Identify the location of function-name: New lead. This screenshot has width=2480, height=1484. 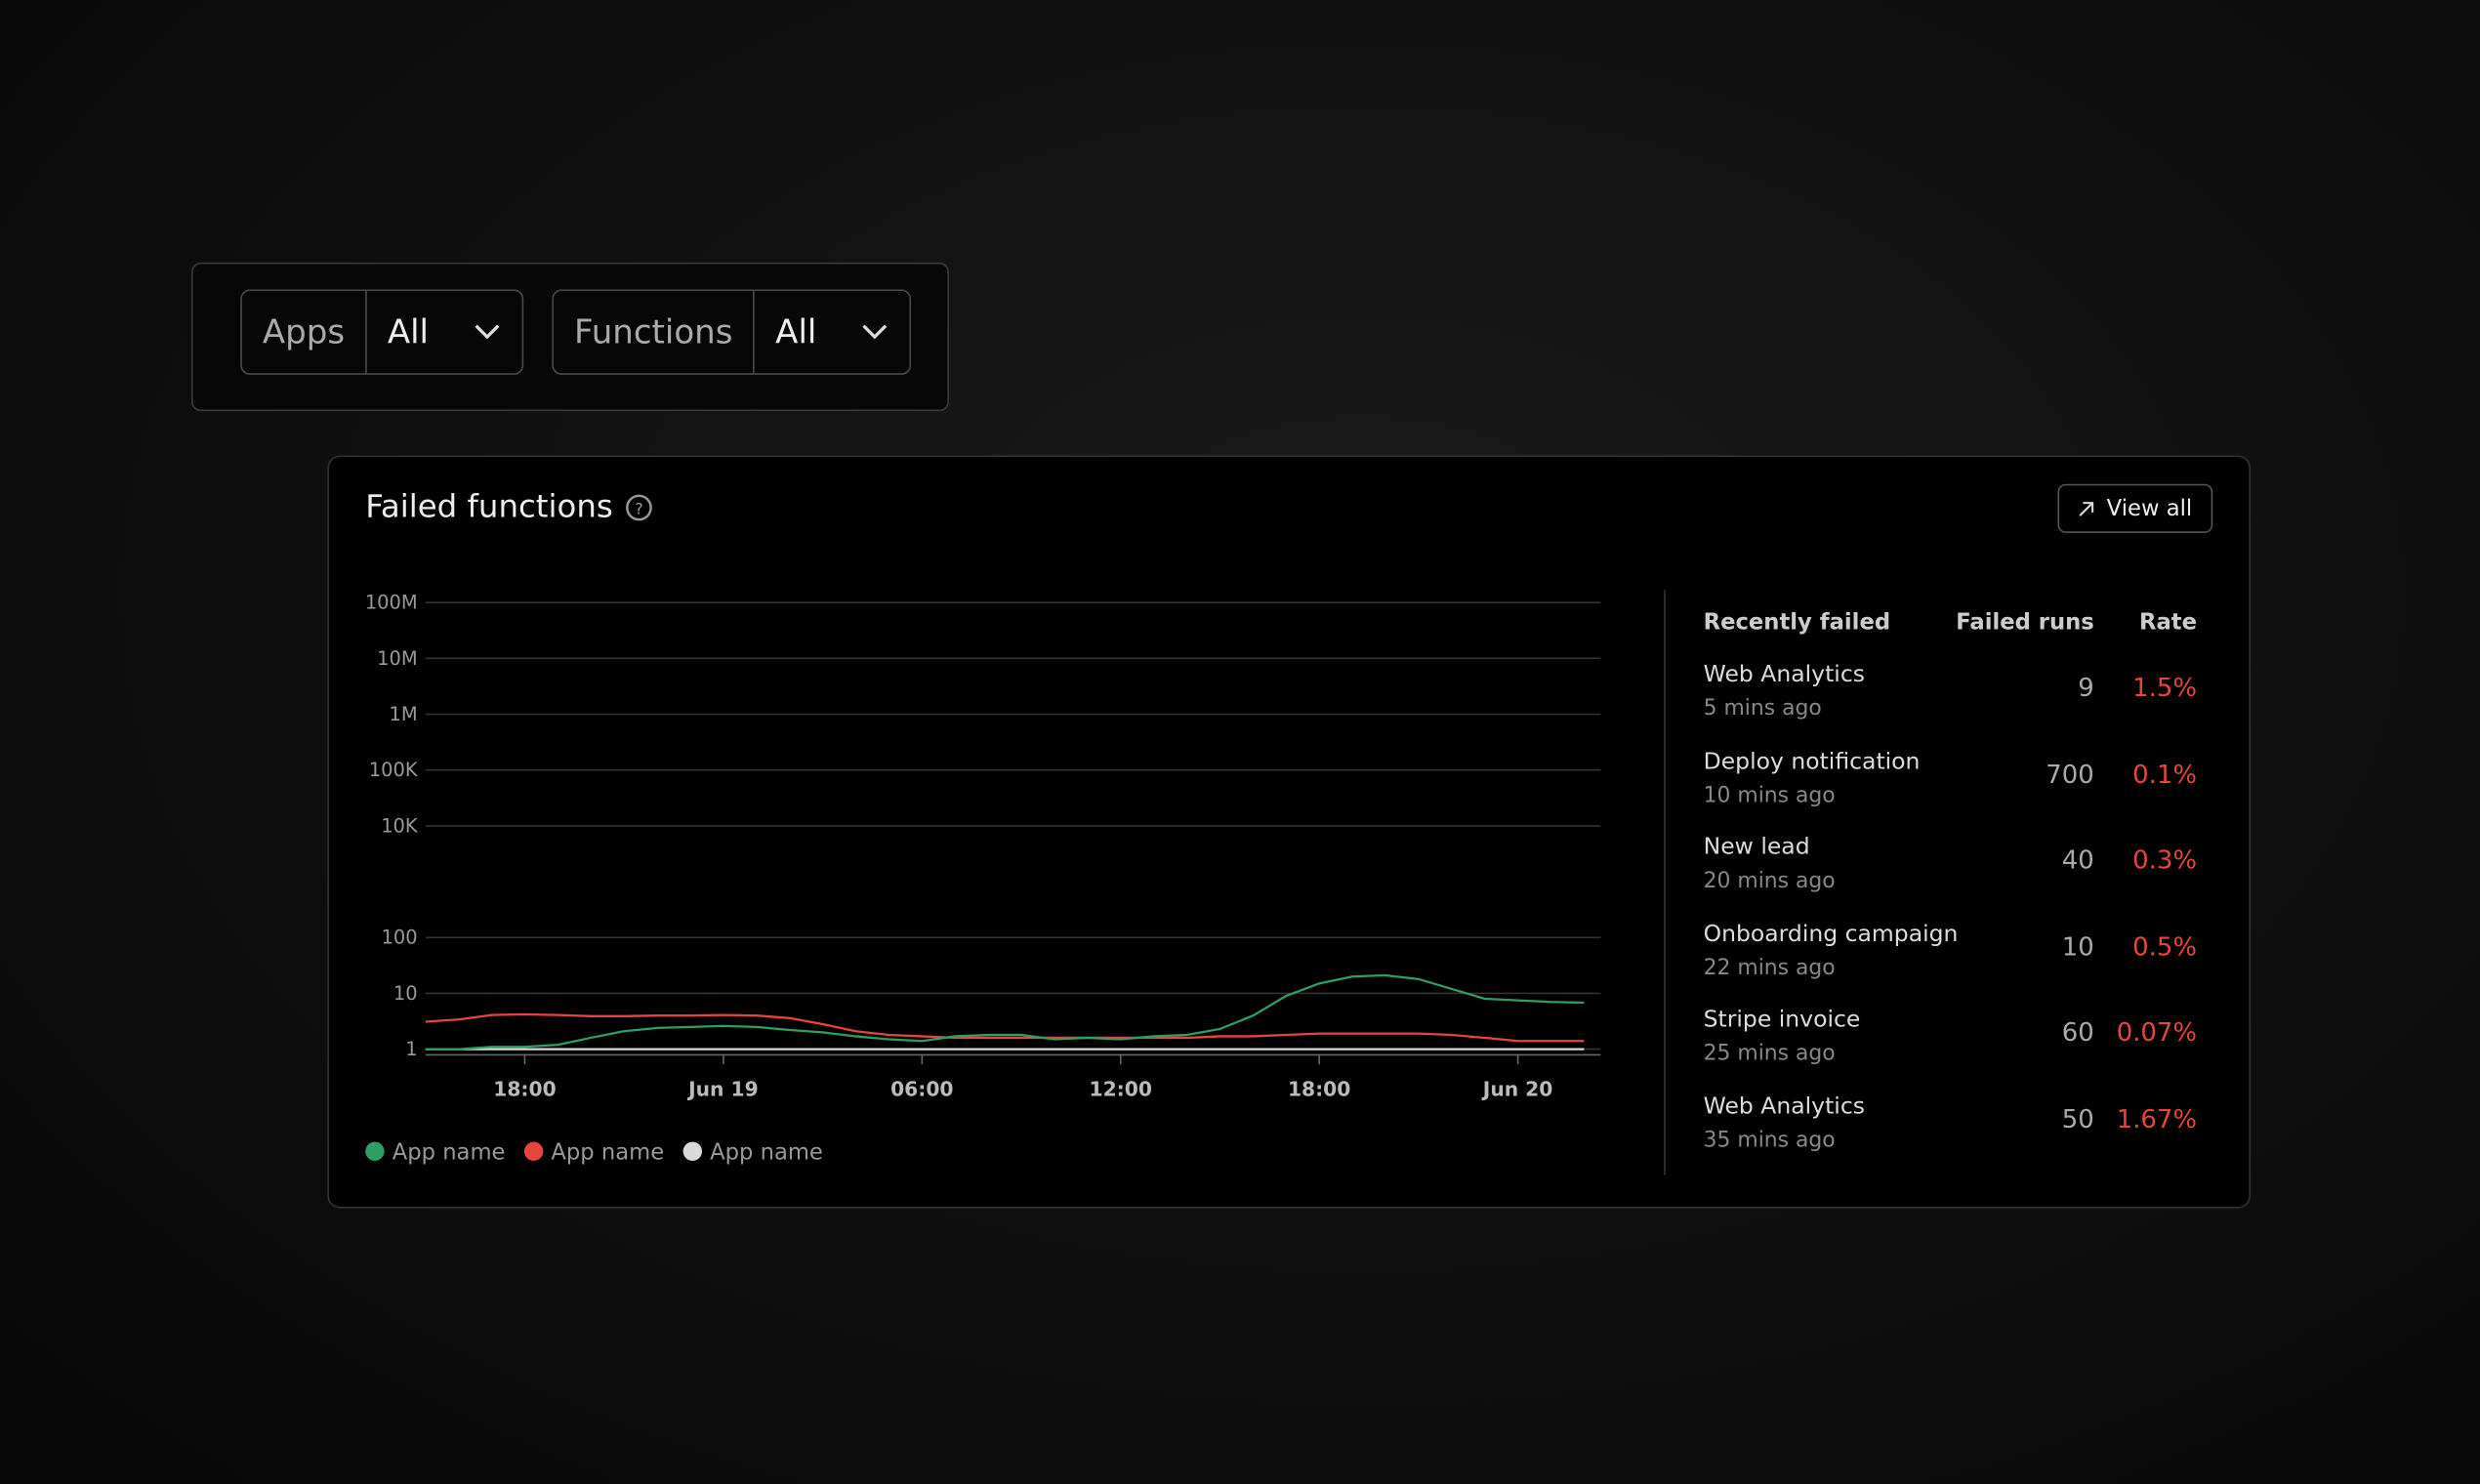
(1756, 848).